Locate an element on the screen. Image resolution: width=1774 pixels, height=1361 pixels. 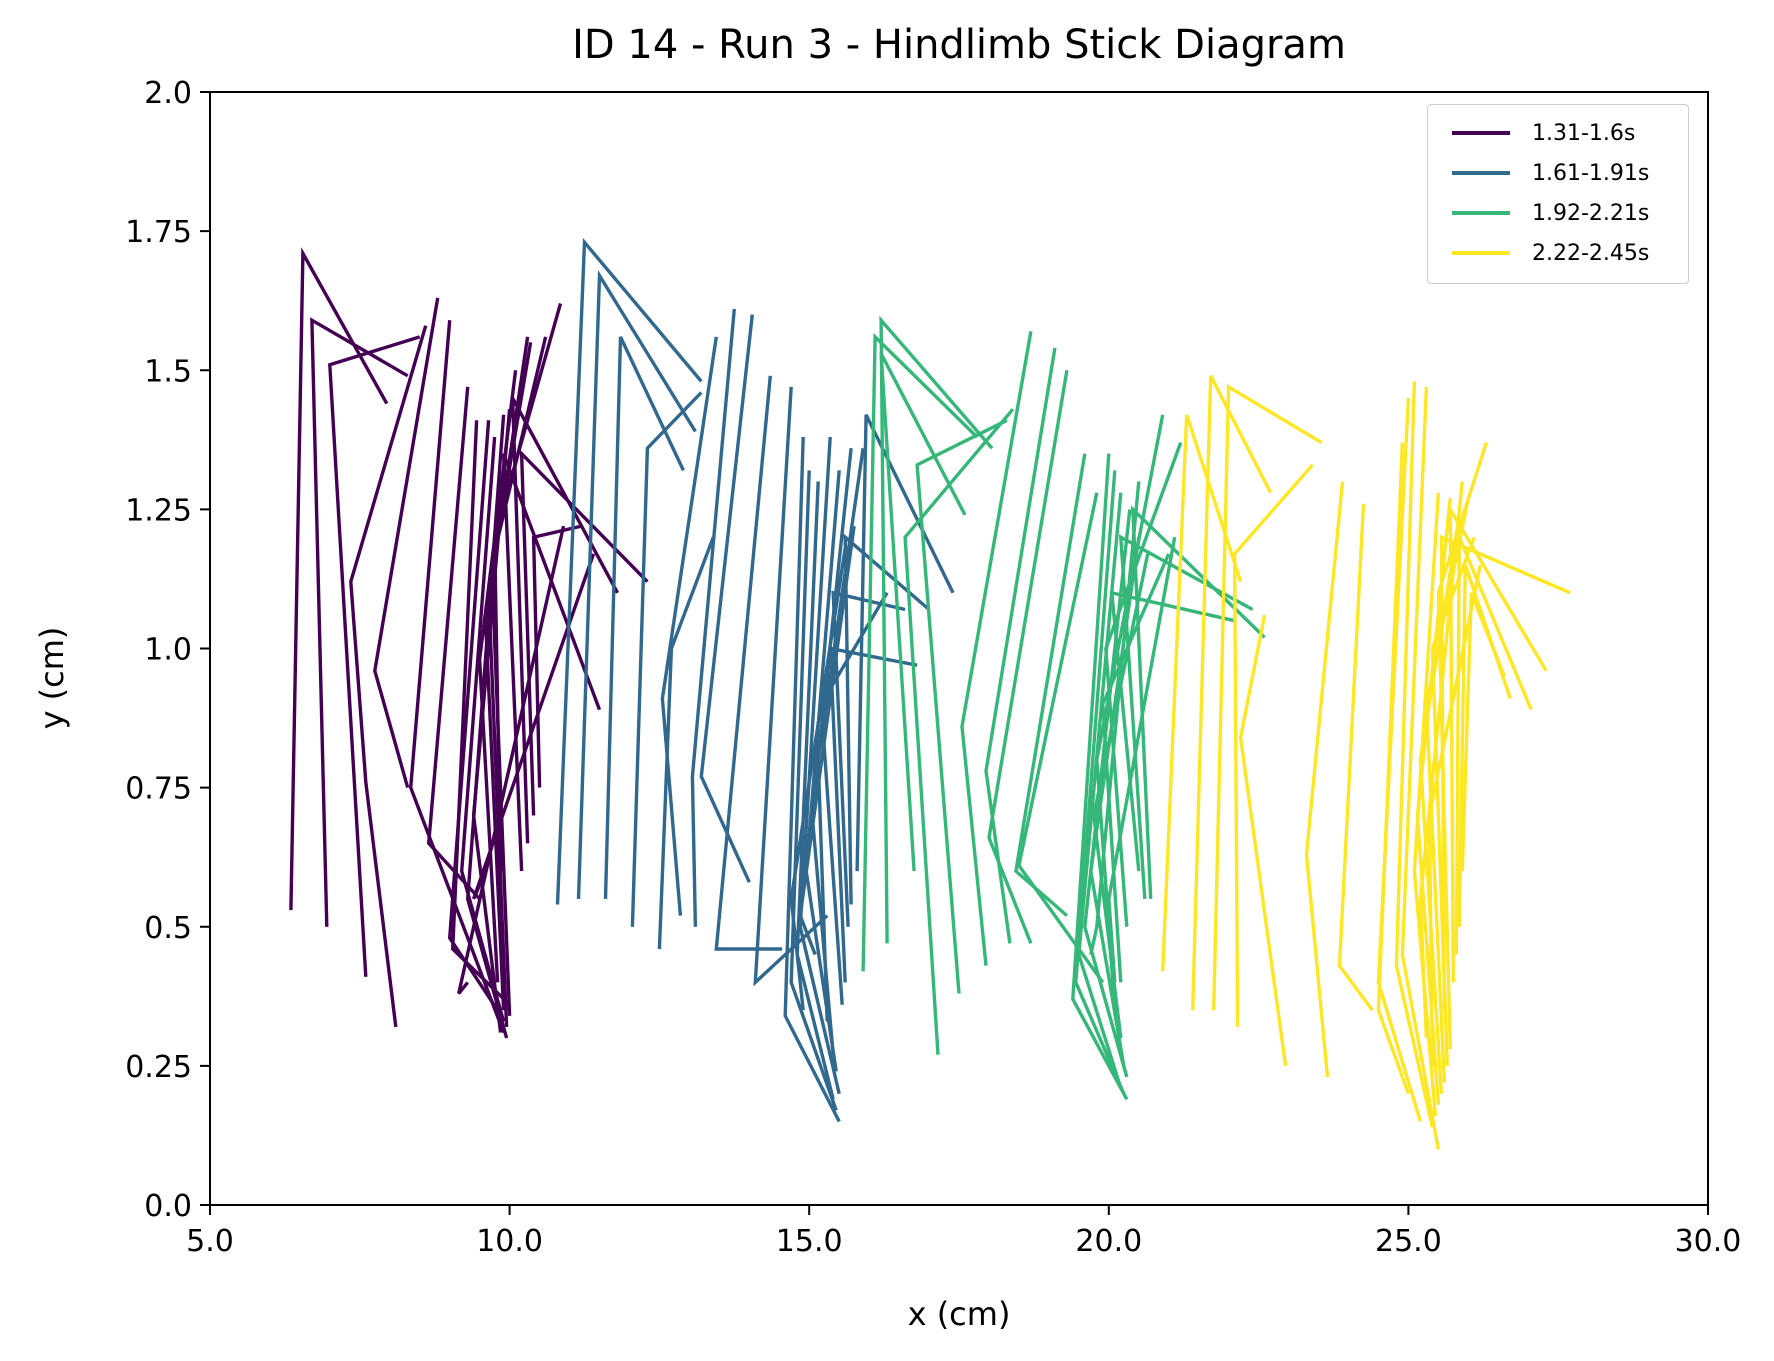
x-tick-label: 25.0 is located at coordinates (1408, 1241).